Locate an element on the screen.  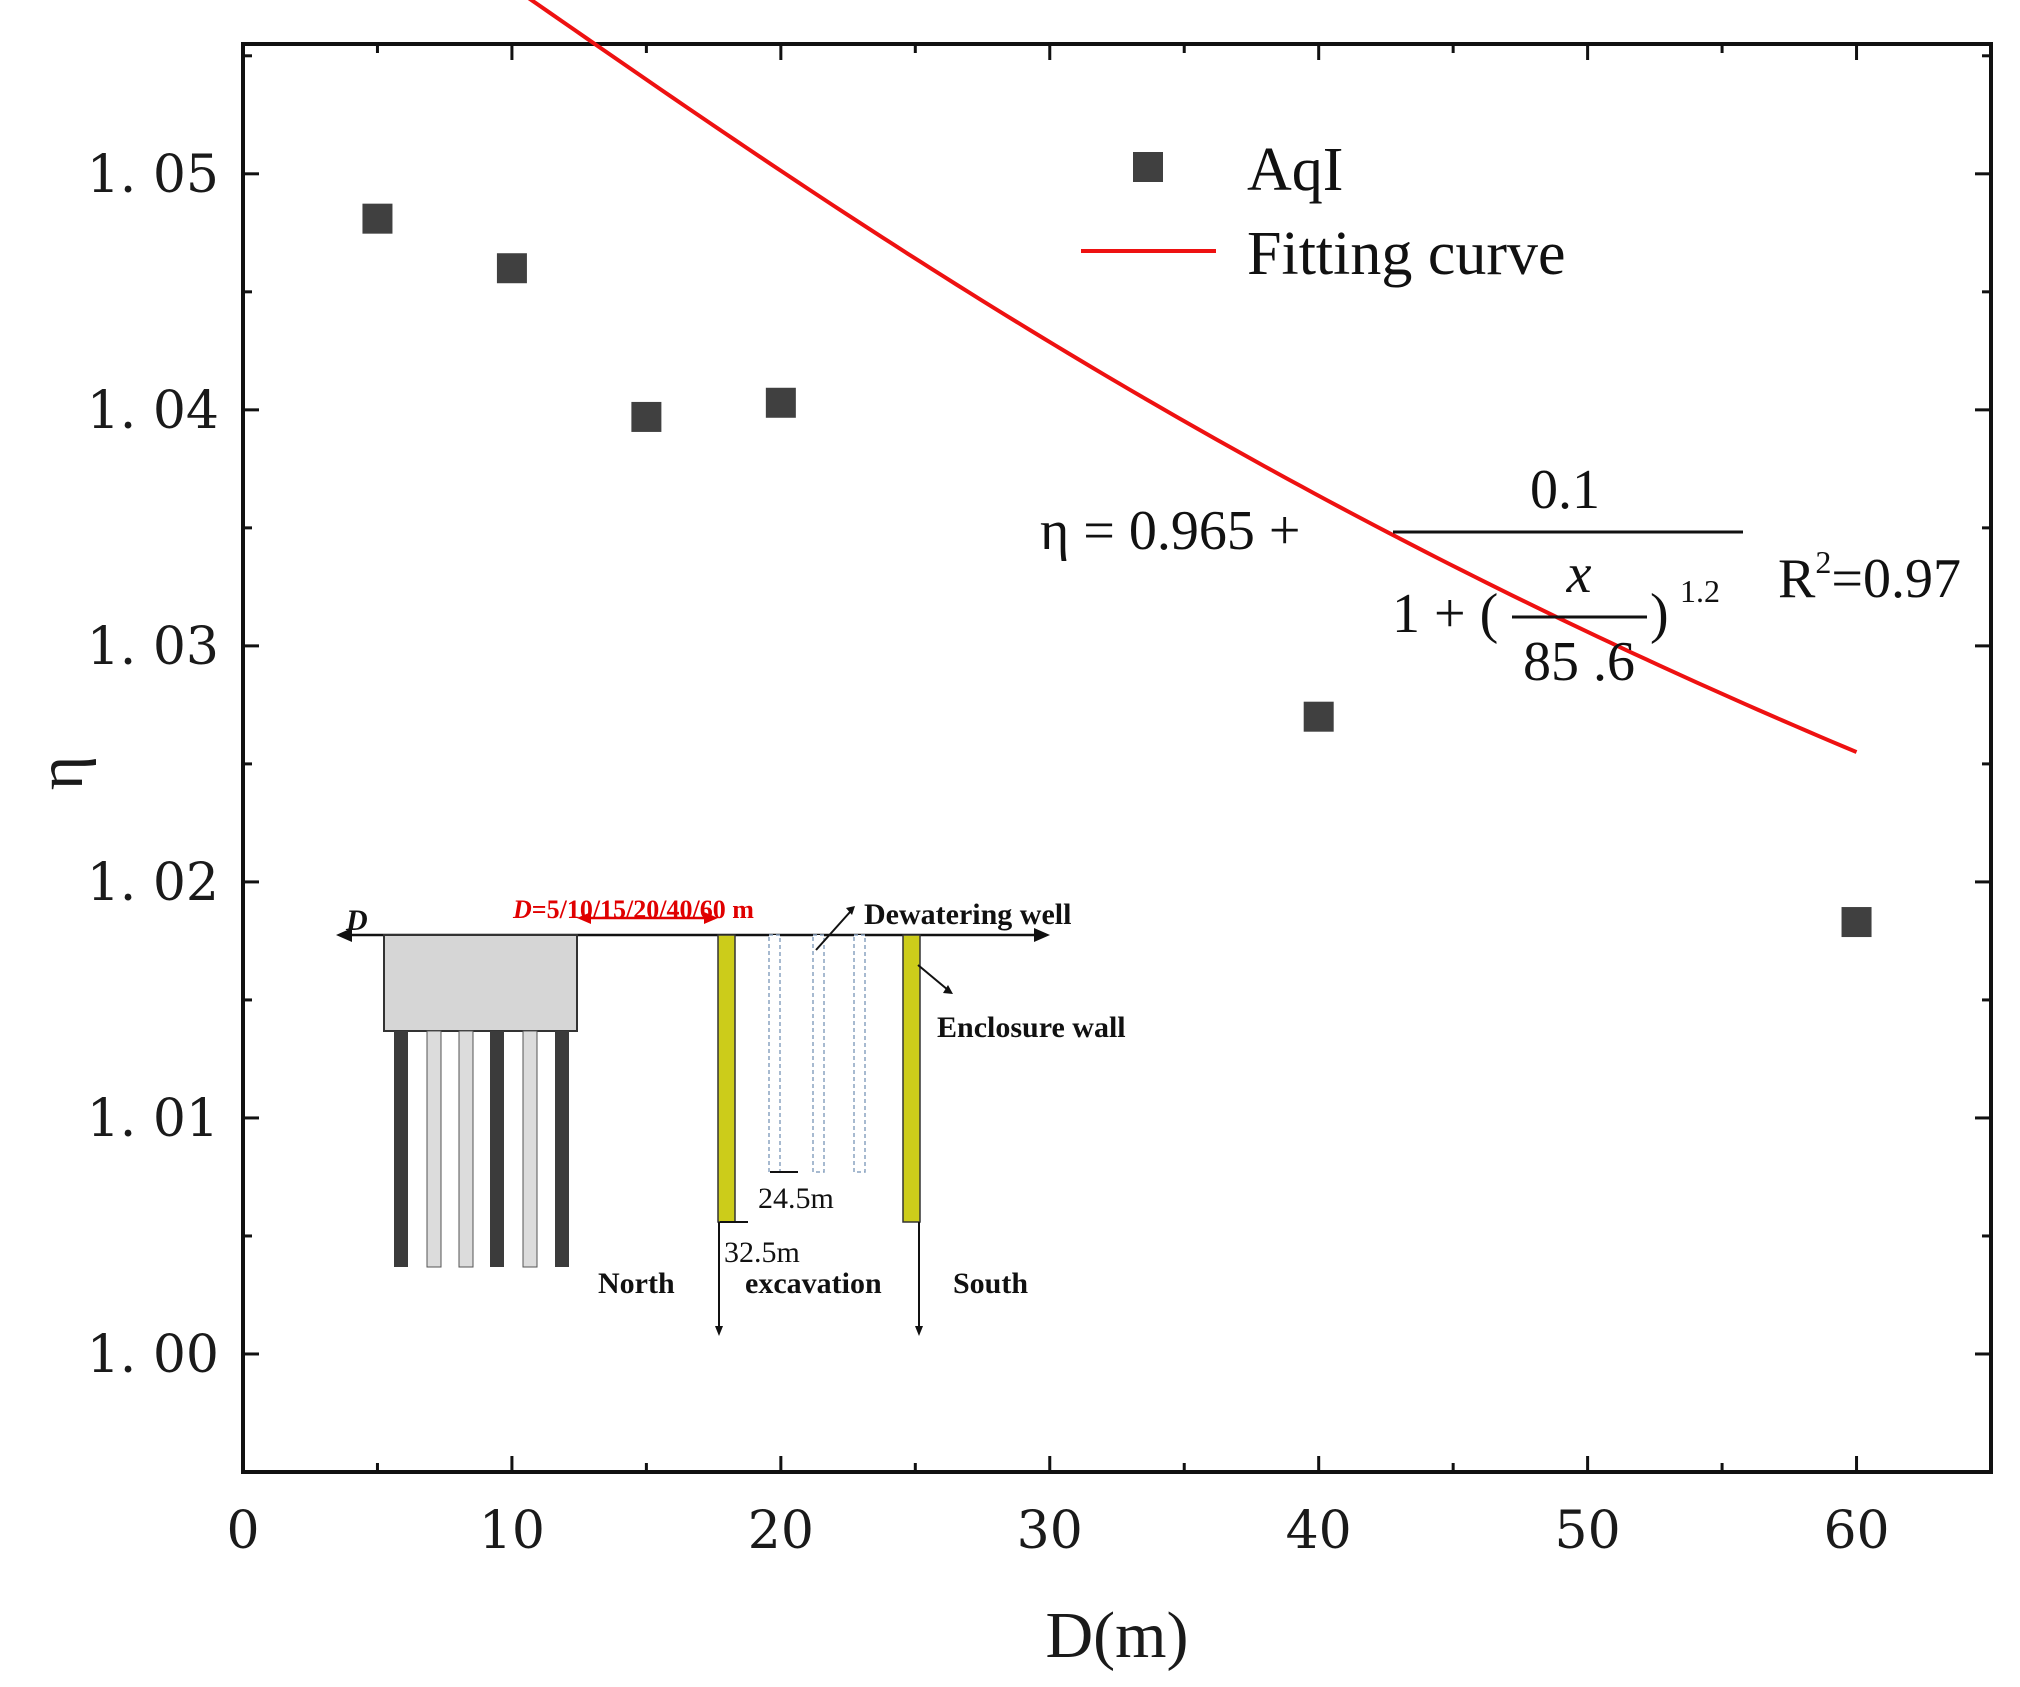
wall-depth-label: 32.5m is located at coordinates (762, 1252).